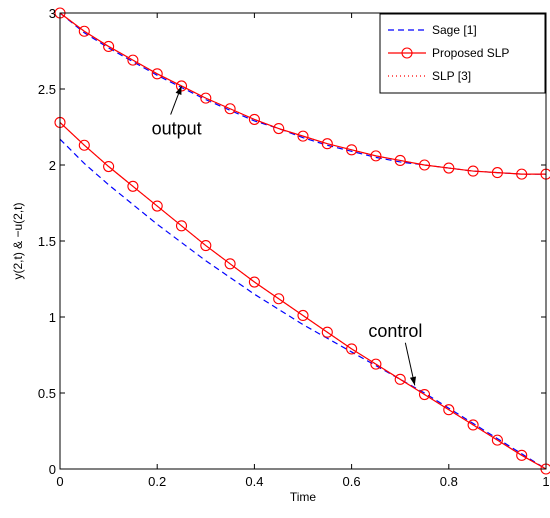 The image size is (550, 518). Describe the element at coordinates (52, 317) in the screenshot. I see `y-tick-label: 1` at that location.